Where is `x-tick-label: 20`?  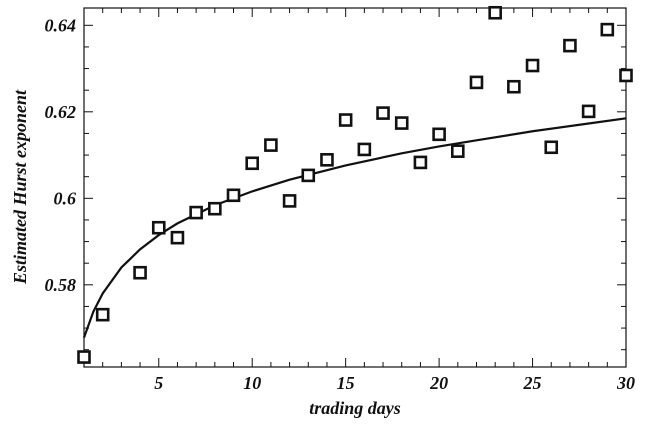 x-tick-label: 20 is located at coordinates (438, 383).